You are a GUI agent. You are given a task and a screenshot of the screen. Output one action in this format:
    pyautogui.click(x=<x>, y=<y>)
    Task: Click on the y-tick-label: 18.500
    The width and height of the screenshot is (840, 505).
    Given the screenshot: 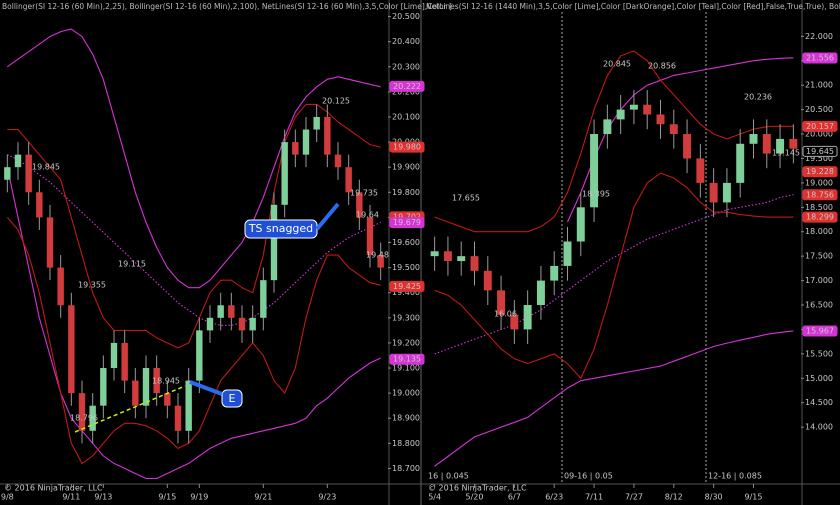 What is the action you would take?
    pyautogui.click(x=819, y=207)
    